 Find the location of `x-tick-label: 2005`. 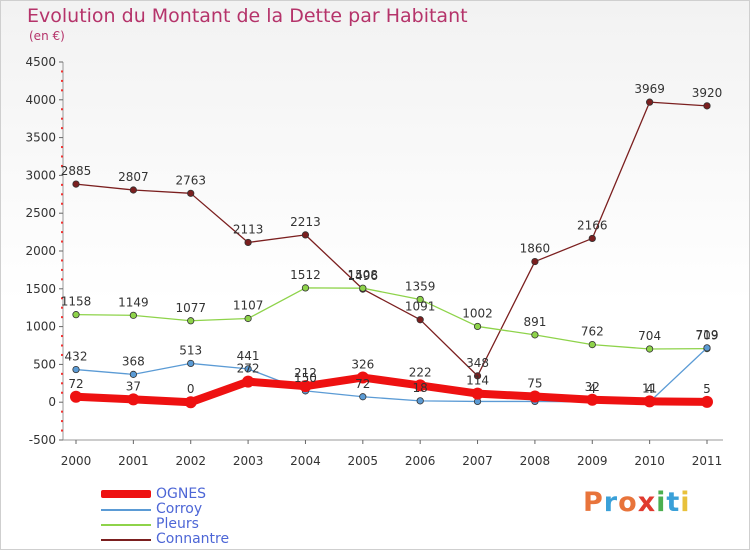

x-tick-label: 2005 is located at coordinates (363, 461).